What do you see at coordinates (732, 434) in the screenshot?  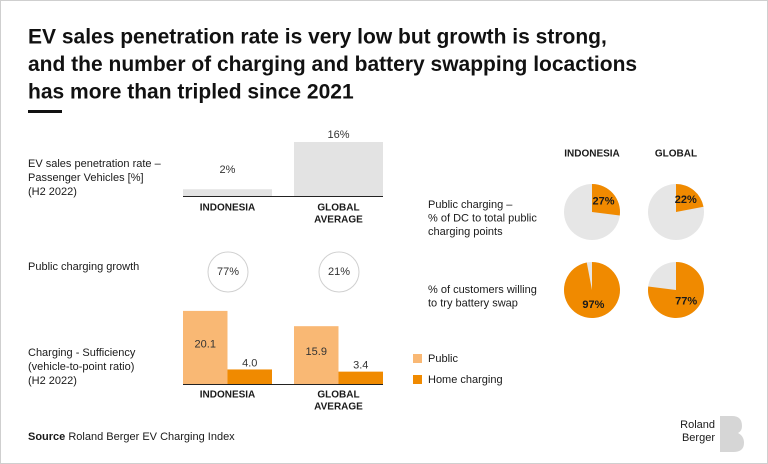 I see `brand-logo` at bounding box center [732, 434].